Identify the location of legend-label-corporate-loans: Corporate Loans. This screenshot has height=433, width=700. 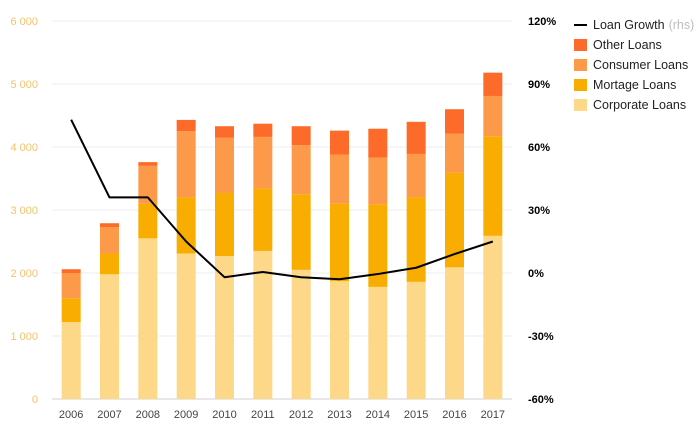
(639, 105).